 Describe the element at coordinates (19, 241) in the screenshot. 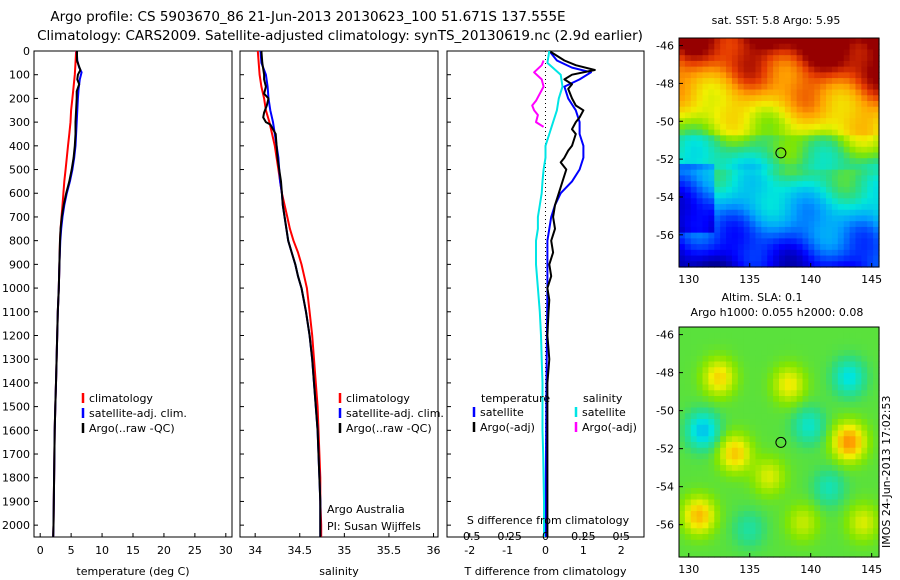

I see `y-tick-label: 800` at that location.